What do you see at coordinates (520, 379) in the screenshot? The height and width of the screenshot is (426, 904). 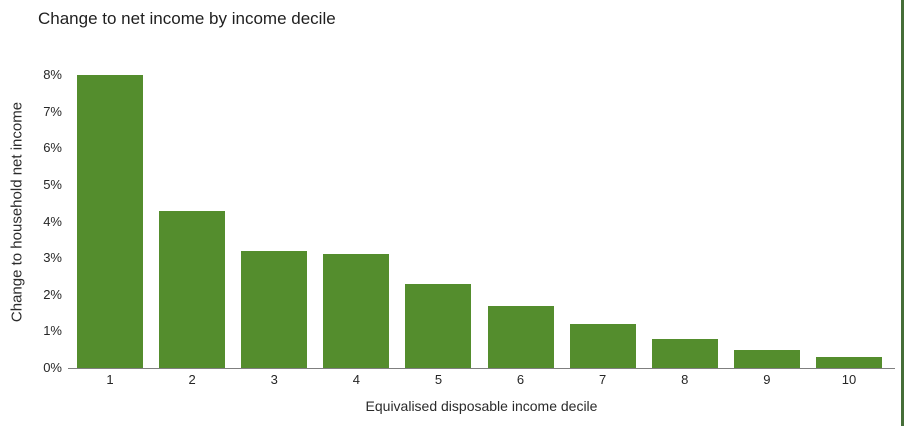 I see `x-tick-label: 6` at bounding box center [520, 379].